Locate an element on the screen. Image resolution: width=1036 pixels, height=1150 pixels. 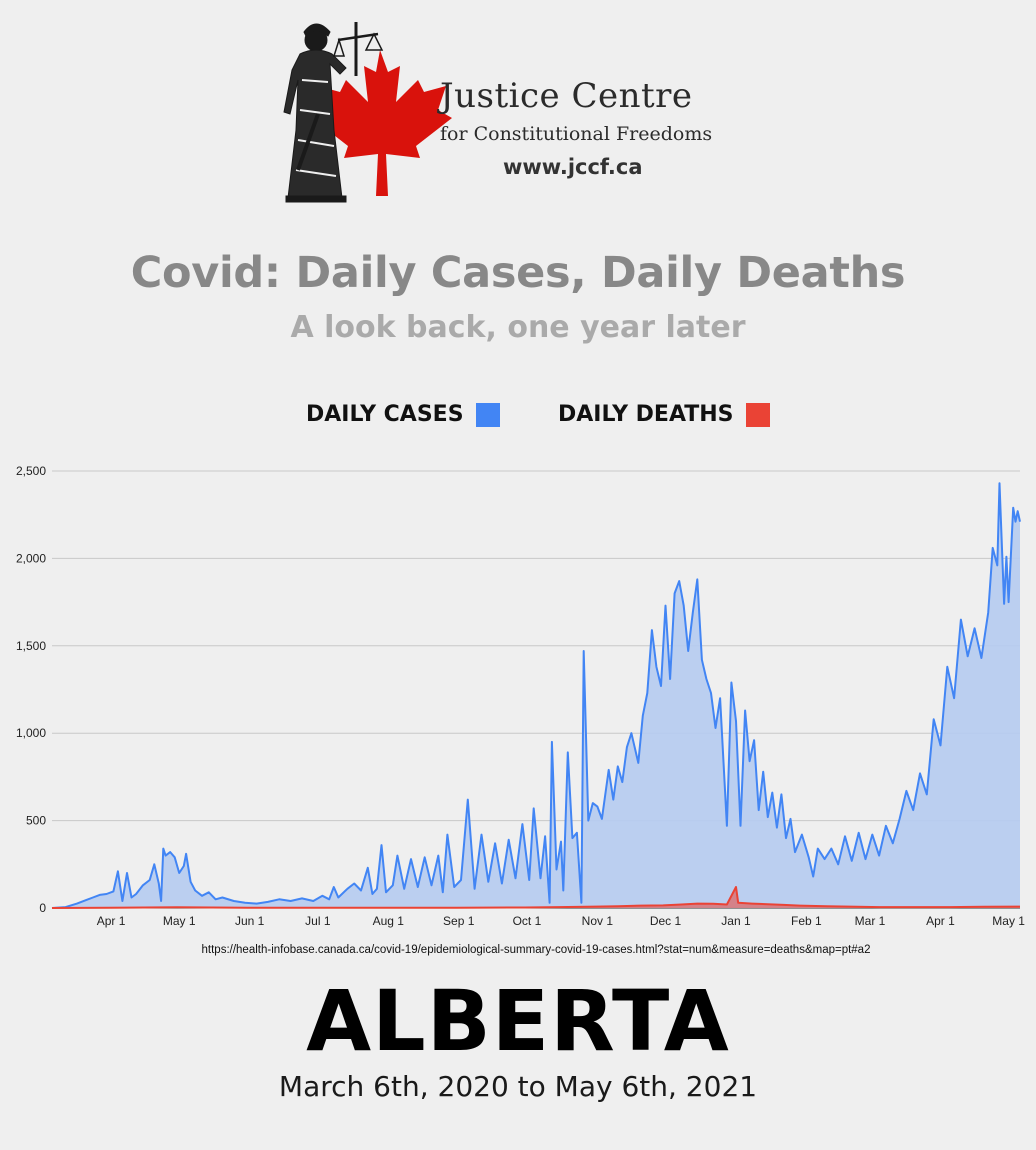
chart-subtitle: A look back, one year later is located at coordinates (518, 327).